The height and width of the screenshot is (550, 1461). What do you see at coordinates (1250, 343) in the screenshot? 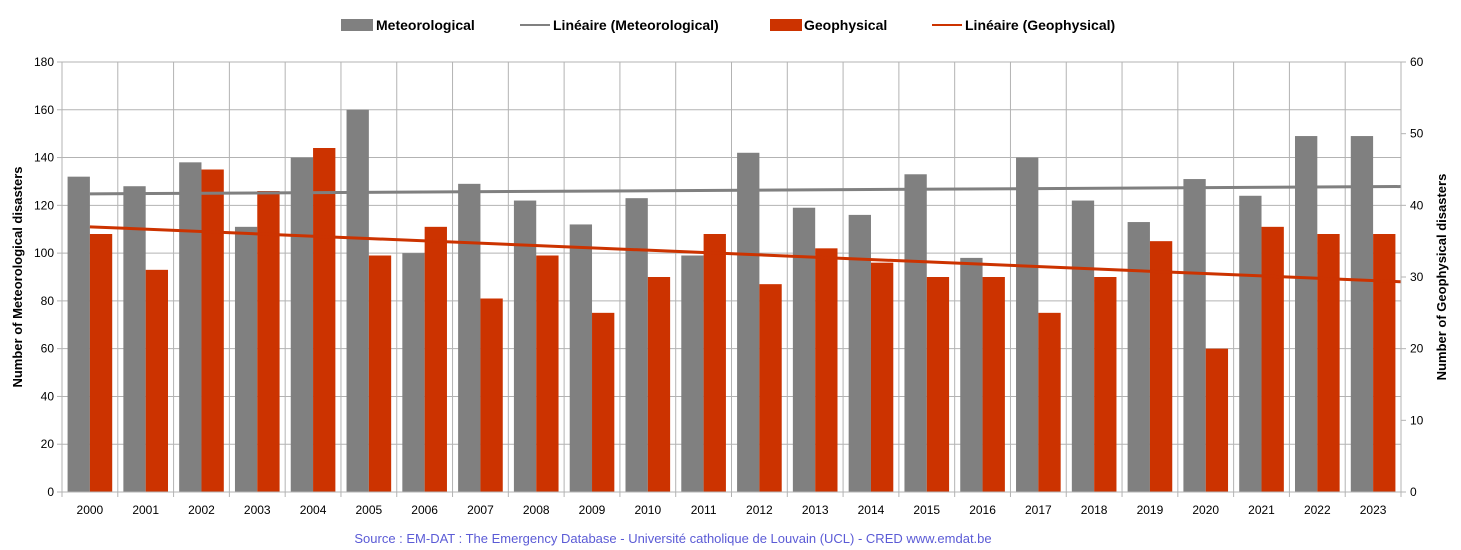
I see `bar-meteorological-2021` at bounding box center [1250, 343].